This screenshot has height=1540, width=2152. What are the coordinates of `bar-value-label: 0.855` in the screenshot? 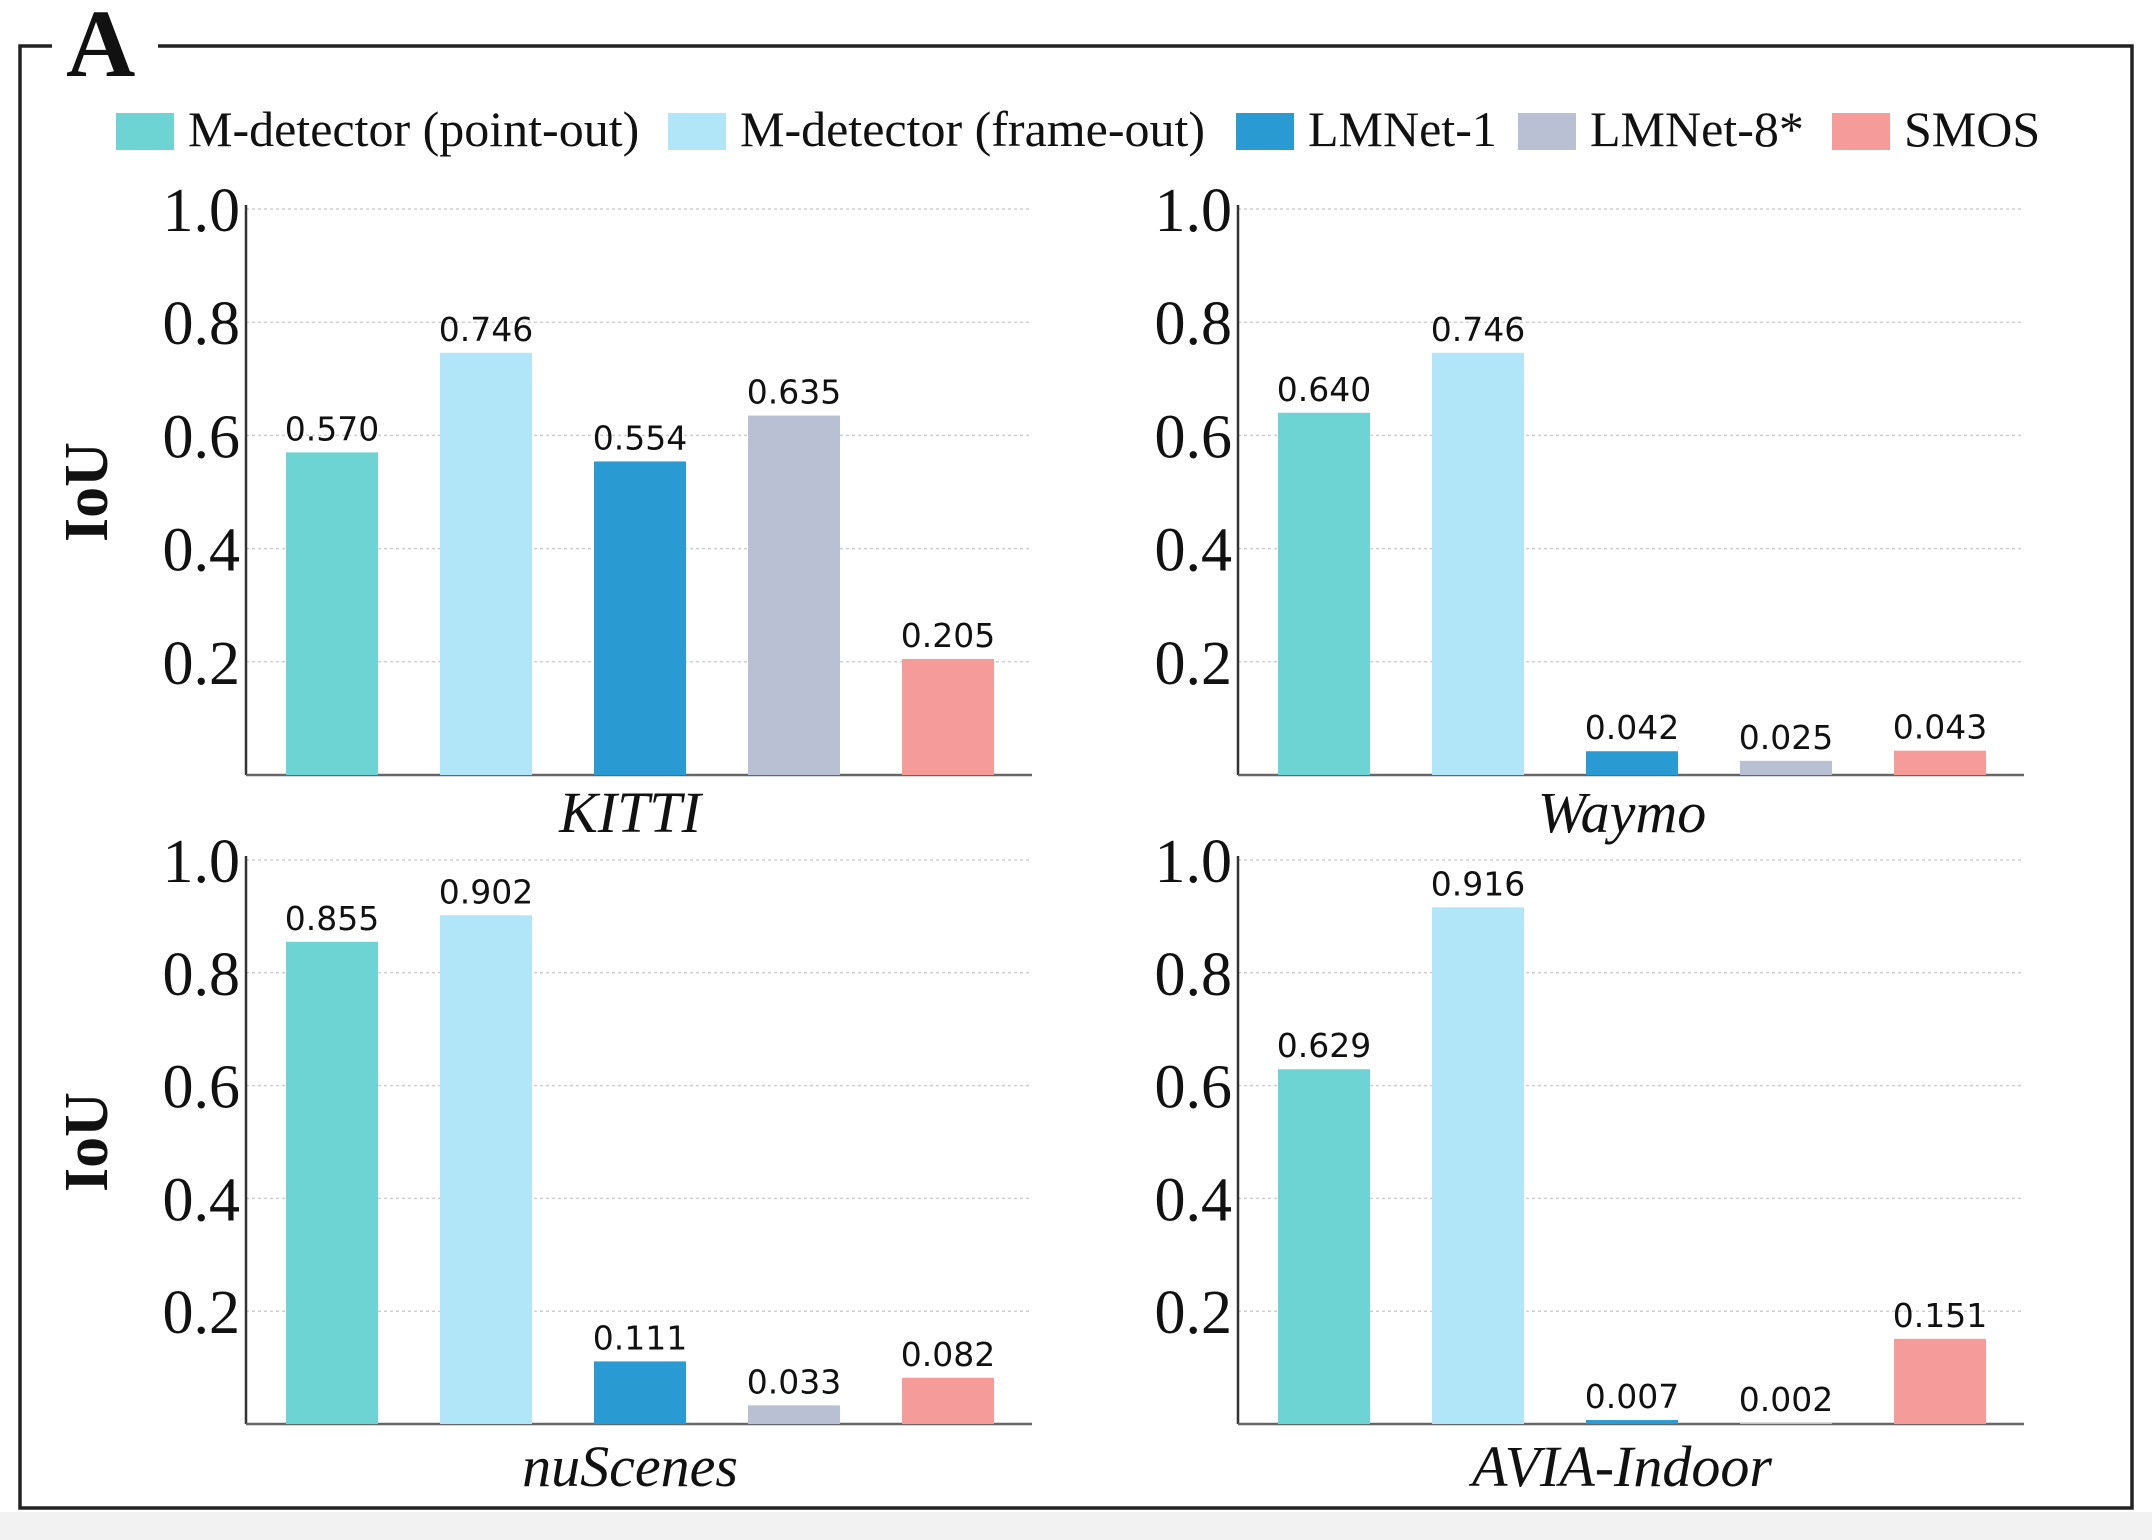 It's located at (332, 918).